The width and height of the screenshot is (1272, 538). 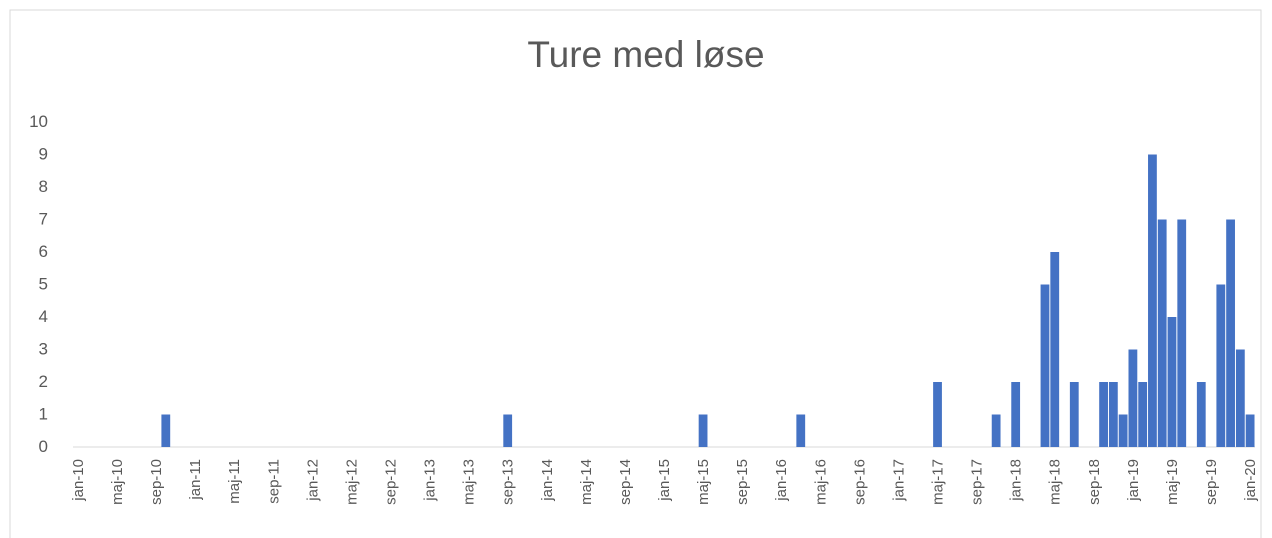 I want to click on y-tick-label: 10, so click(x=38, y=121).